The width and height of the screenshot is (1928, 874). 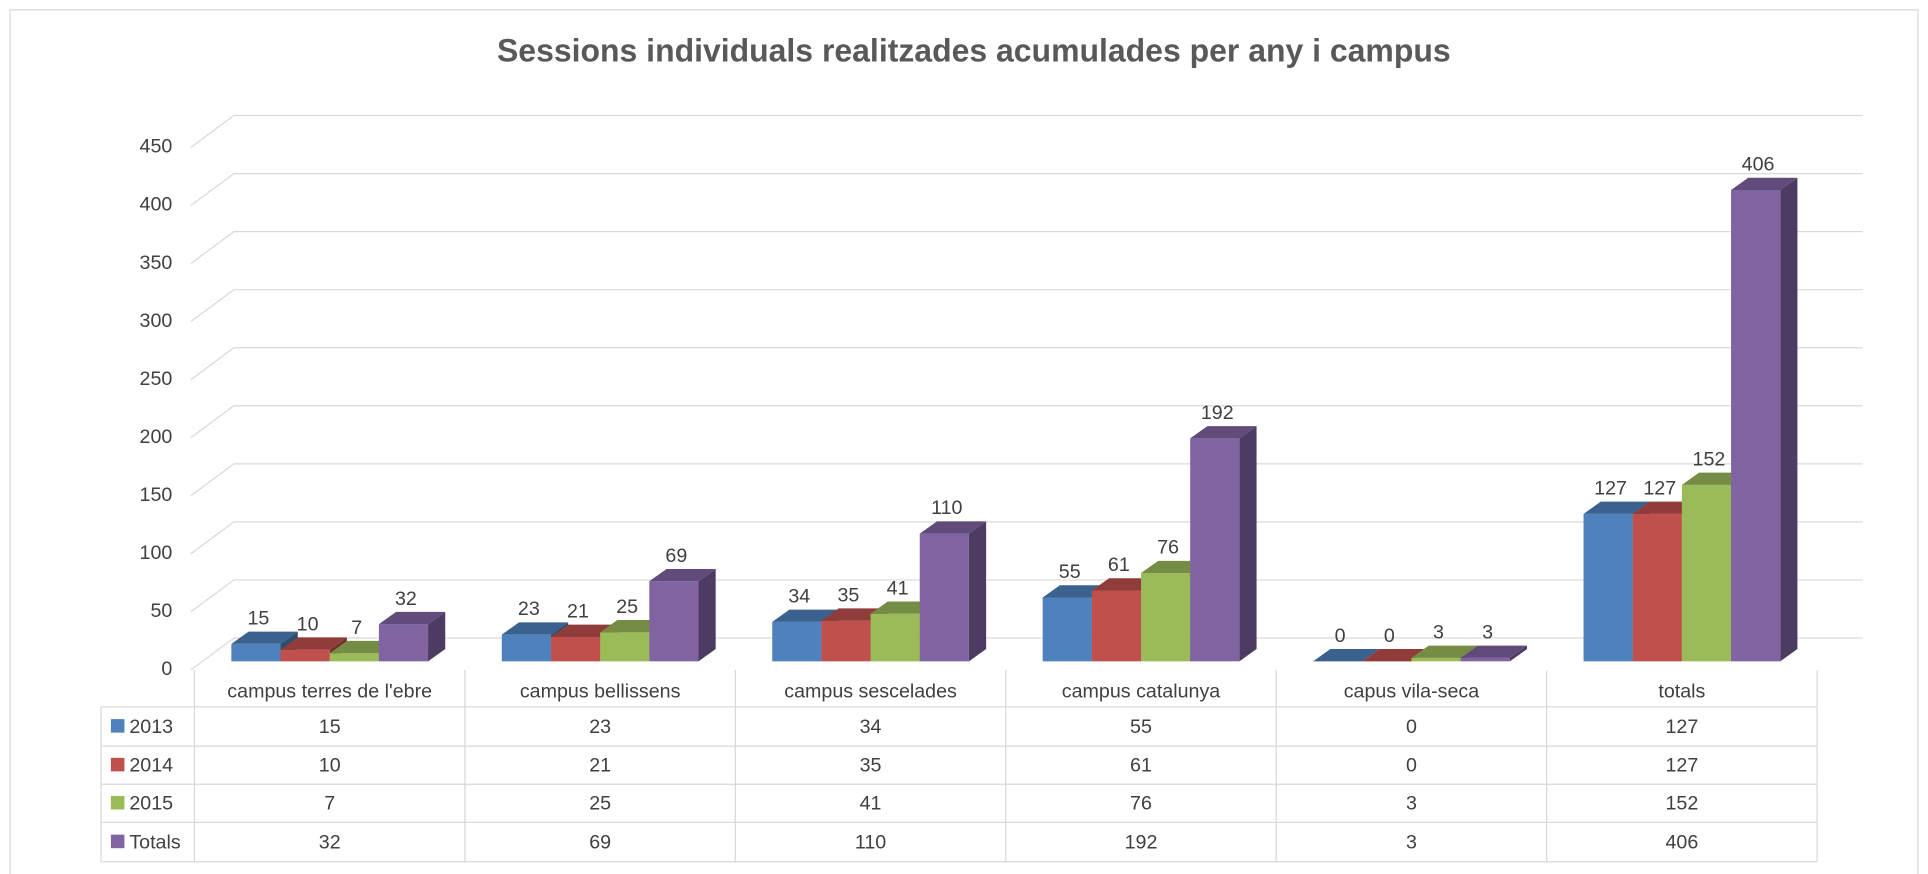 I want to click on data-label: 152, so click(x=1709, y=459).